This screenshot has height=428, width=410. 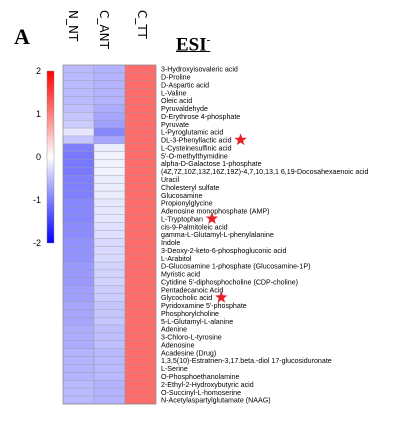 I want to click on title-superscript: -, so click(x=208, y=40).